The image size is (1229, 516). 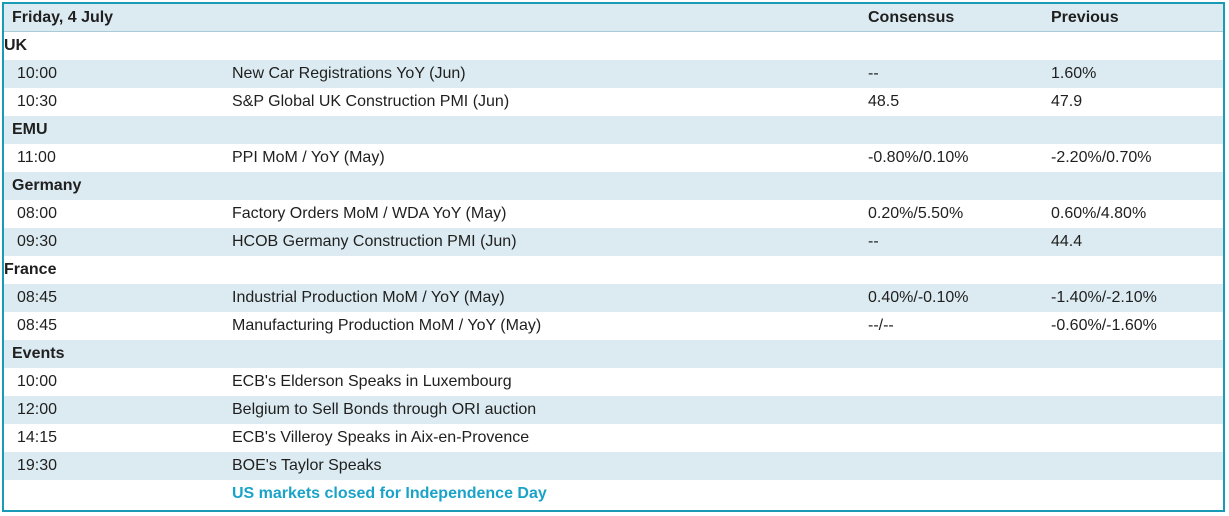 What do you see at coordinates (389, 493) in the screenshot?
I see `holiday-note: US markets closed for Independence Day` at bounding box center [389, 493].